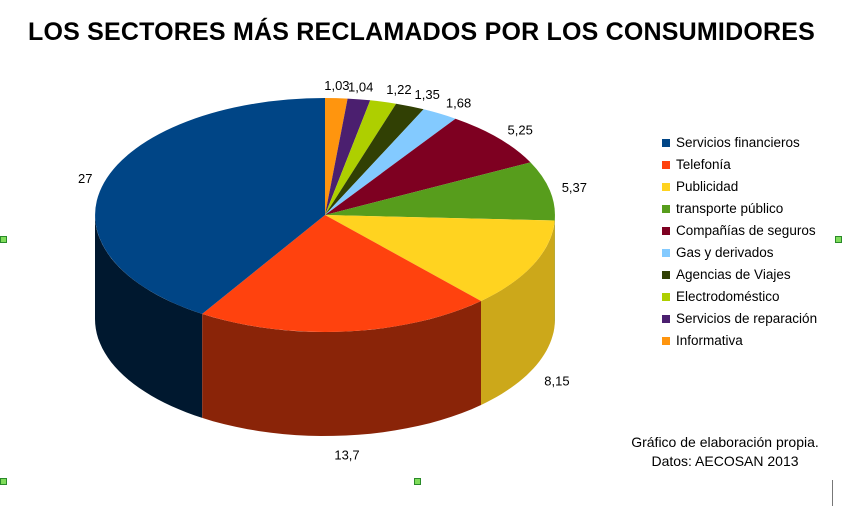  I want to click on data-label-transporte-publico: 5,37, so click(574, 187).